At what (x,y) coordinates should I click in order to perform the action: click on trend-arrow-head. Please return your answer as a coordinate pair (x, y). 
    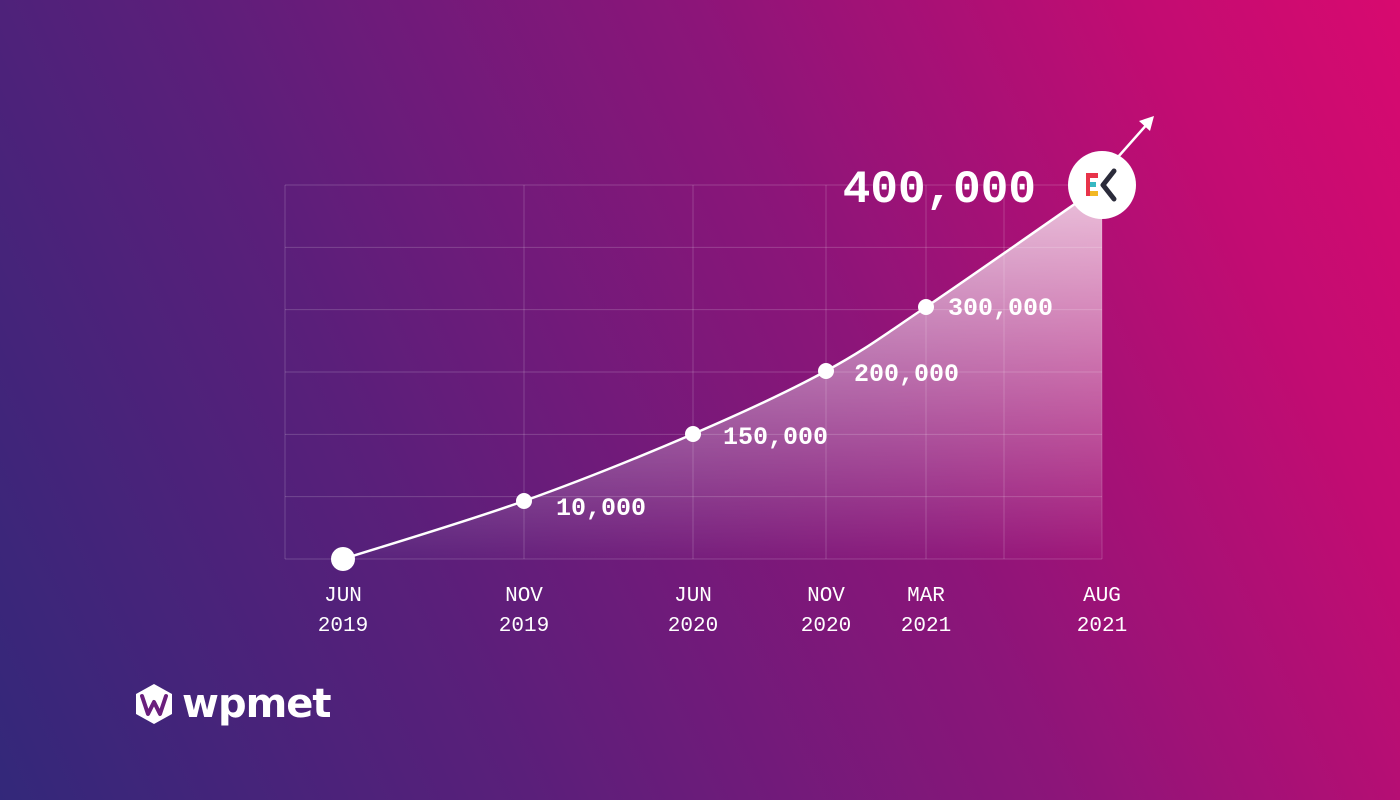
    Looking at the image, I should click on (1146, 123).